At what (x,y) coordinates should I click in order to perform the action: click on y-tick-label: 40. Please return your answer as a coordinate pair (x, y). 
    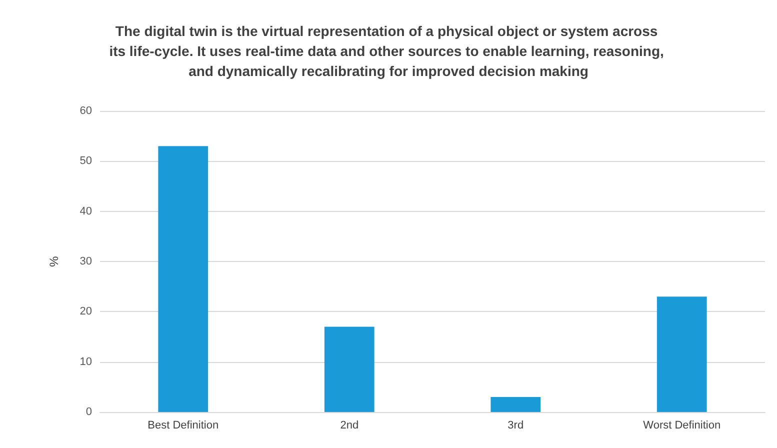
    Looking at the image, I should click on (86, 211).